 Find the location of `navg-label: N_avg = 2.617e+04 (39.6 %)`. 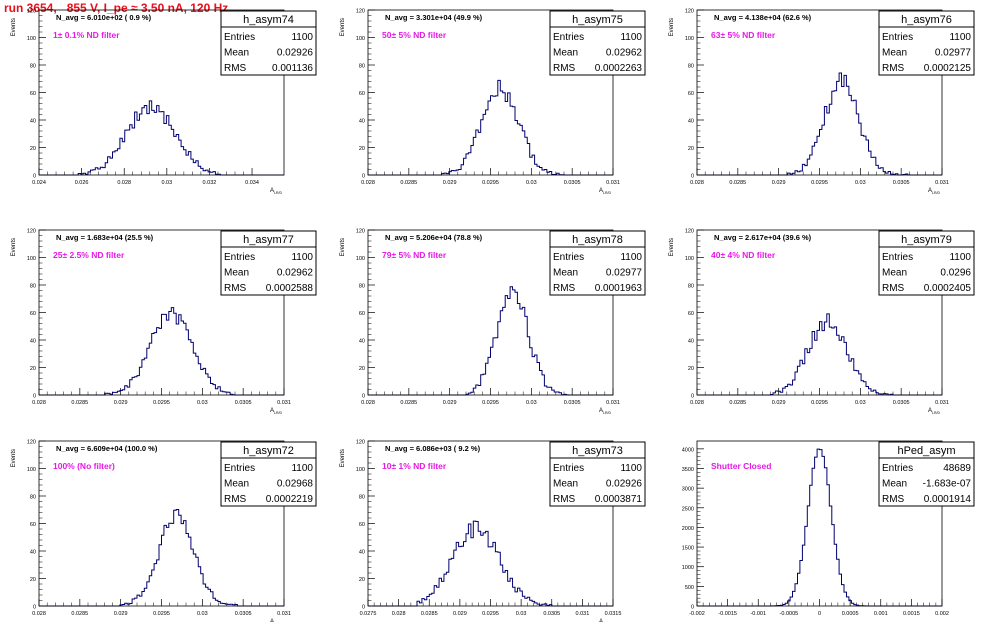

navg-label: N_avg = 2.617e+04 (39.6 %) is located at coordinates (763, 237).